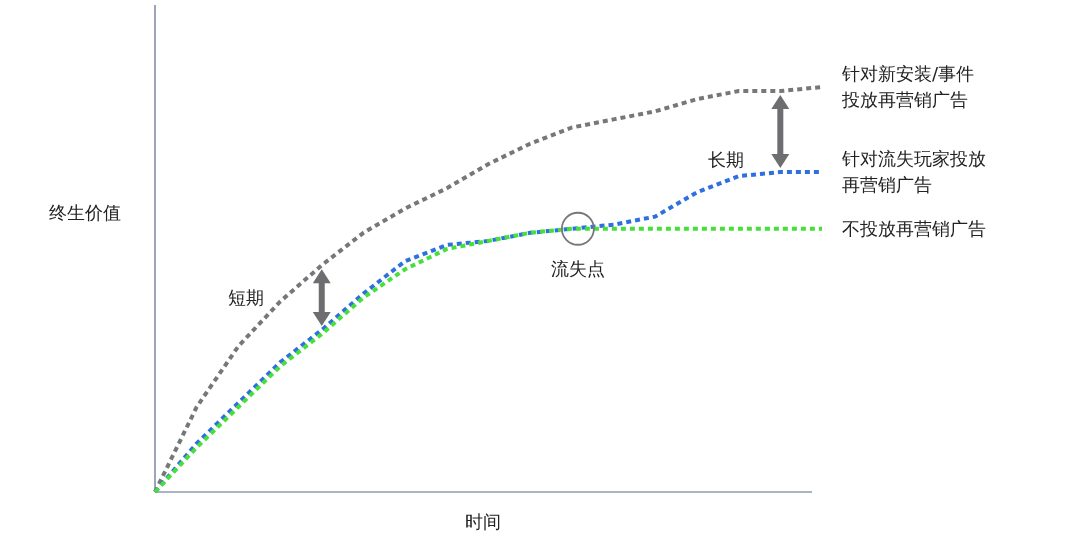 The width and height of the screenshot is (1080, 544). Describe the element at coordinates (577, 268) in the screenshot. I see `annotation: 流失点` at that location.